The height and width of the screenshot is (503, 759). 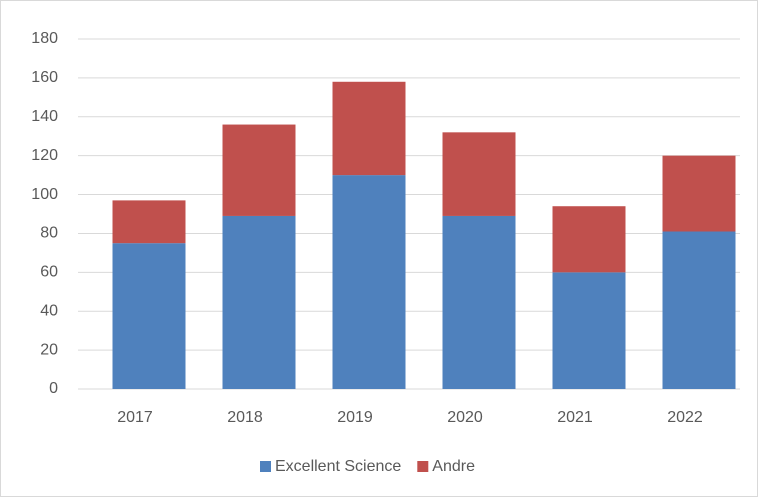 What do you see at coordinates (49, 272) in the screenshot?
I see `y-tick-label: 60` at bounding box center [49, 272].